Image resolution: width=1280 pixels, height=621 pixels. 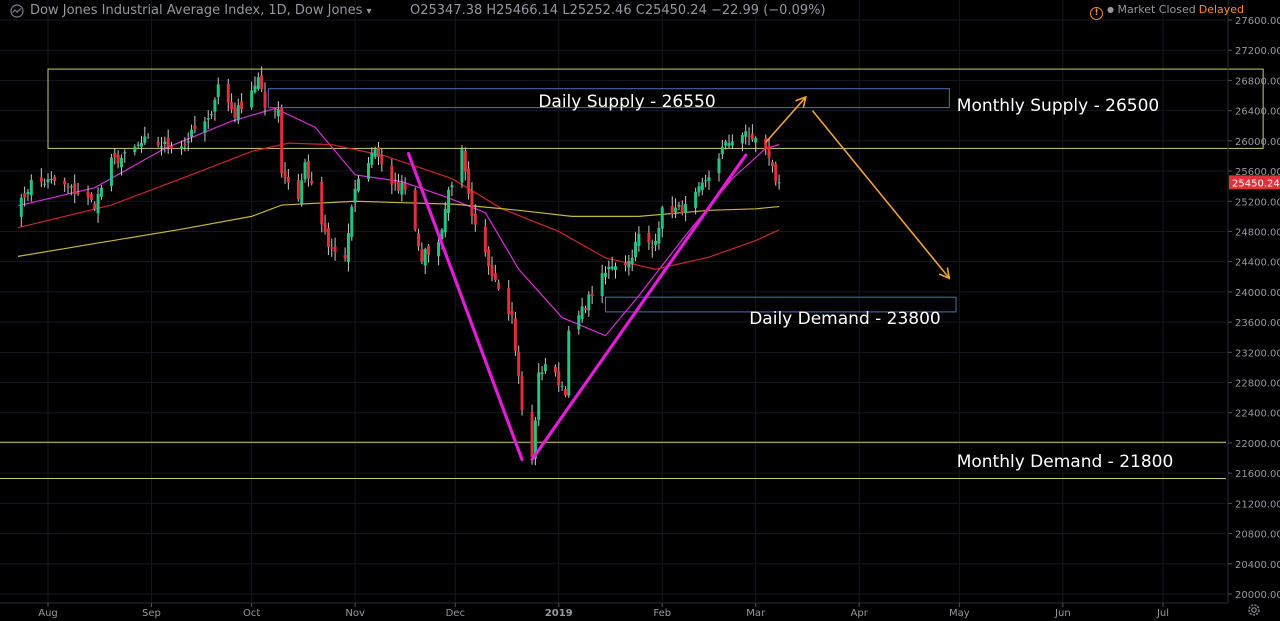 What do you see at coordinates (559, 613) in the screenshot?
I see `time-tick-label: 2019` at bounding box center [559, 613].